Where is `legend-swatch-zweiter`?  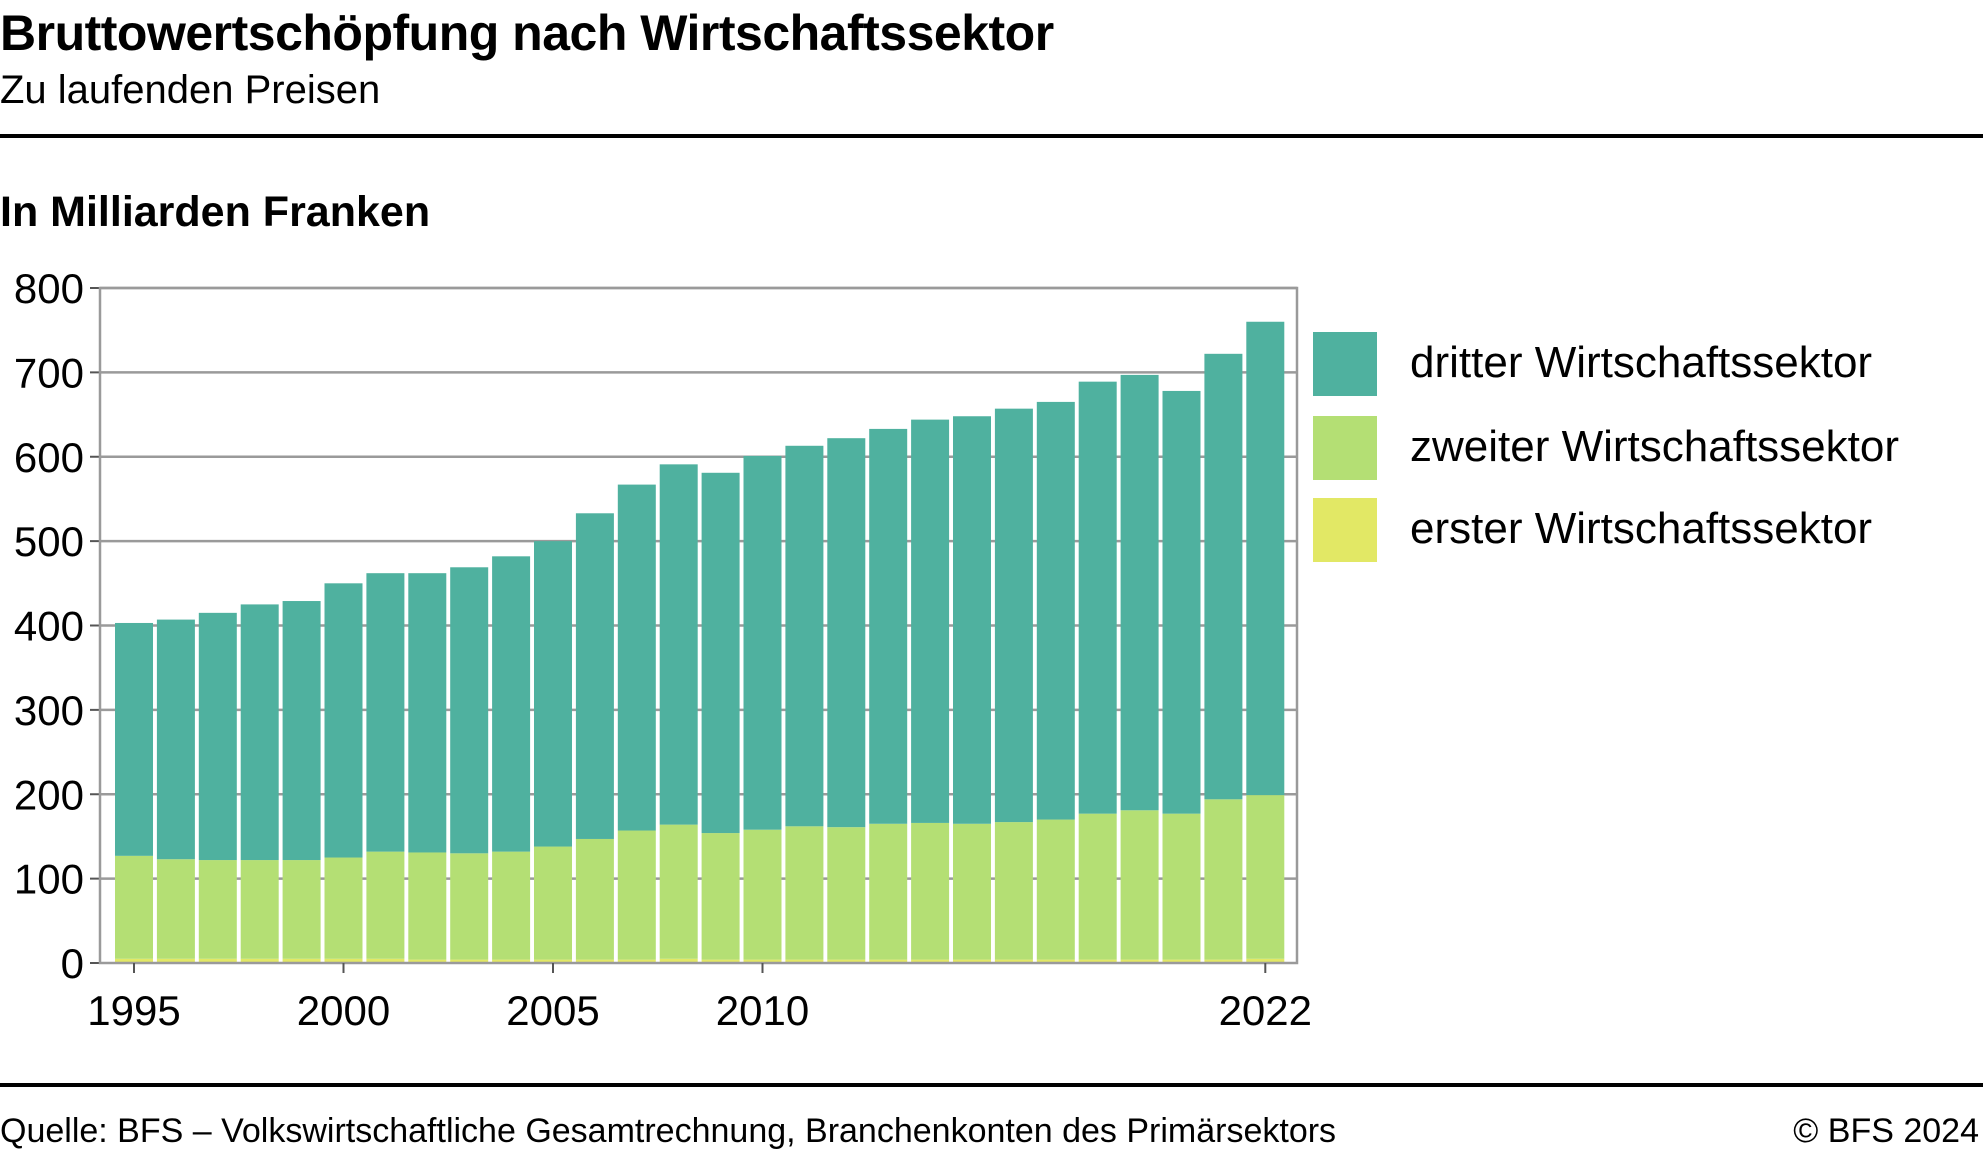
legend-swatch-zweiter is located at coordinates (1345, 448).